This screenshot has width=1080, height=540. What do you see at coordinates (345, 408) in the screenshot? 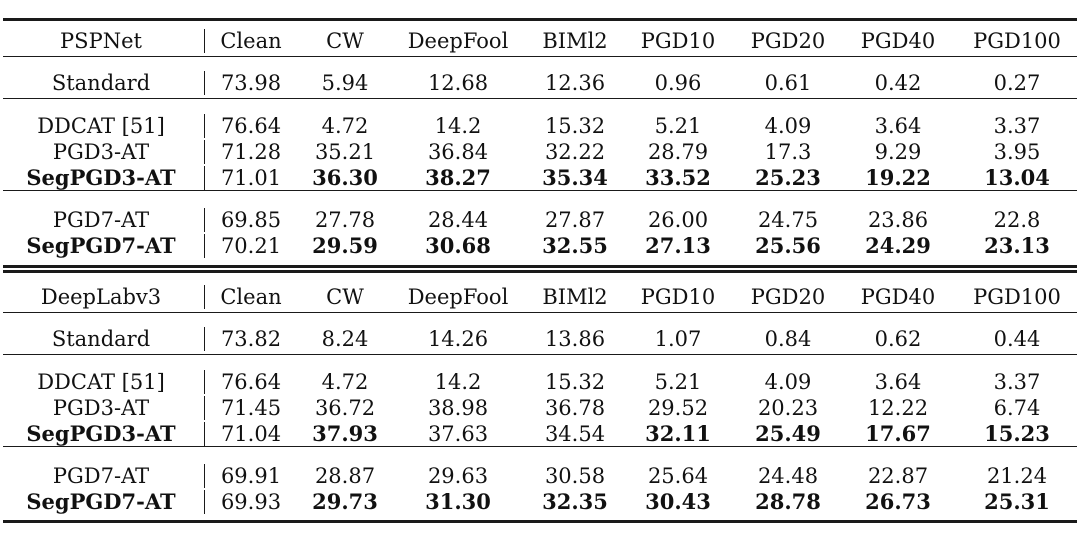
I see `table-cell: 36.72` at bounding box center [345, 408].